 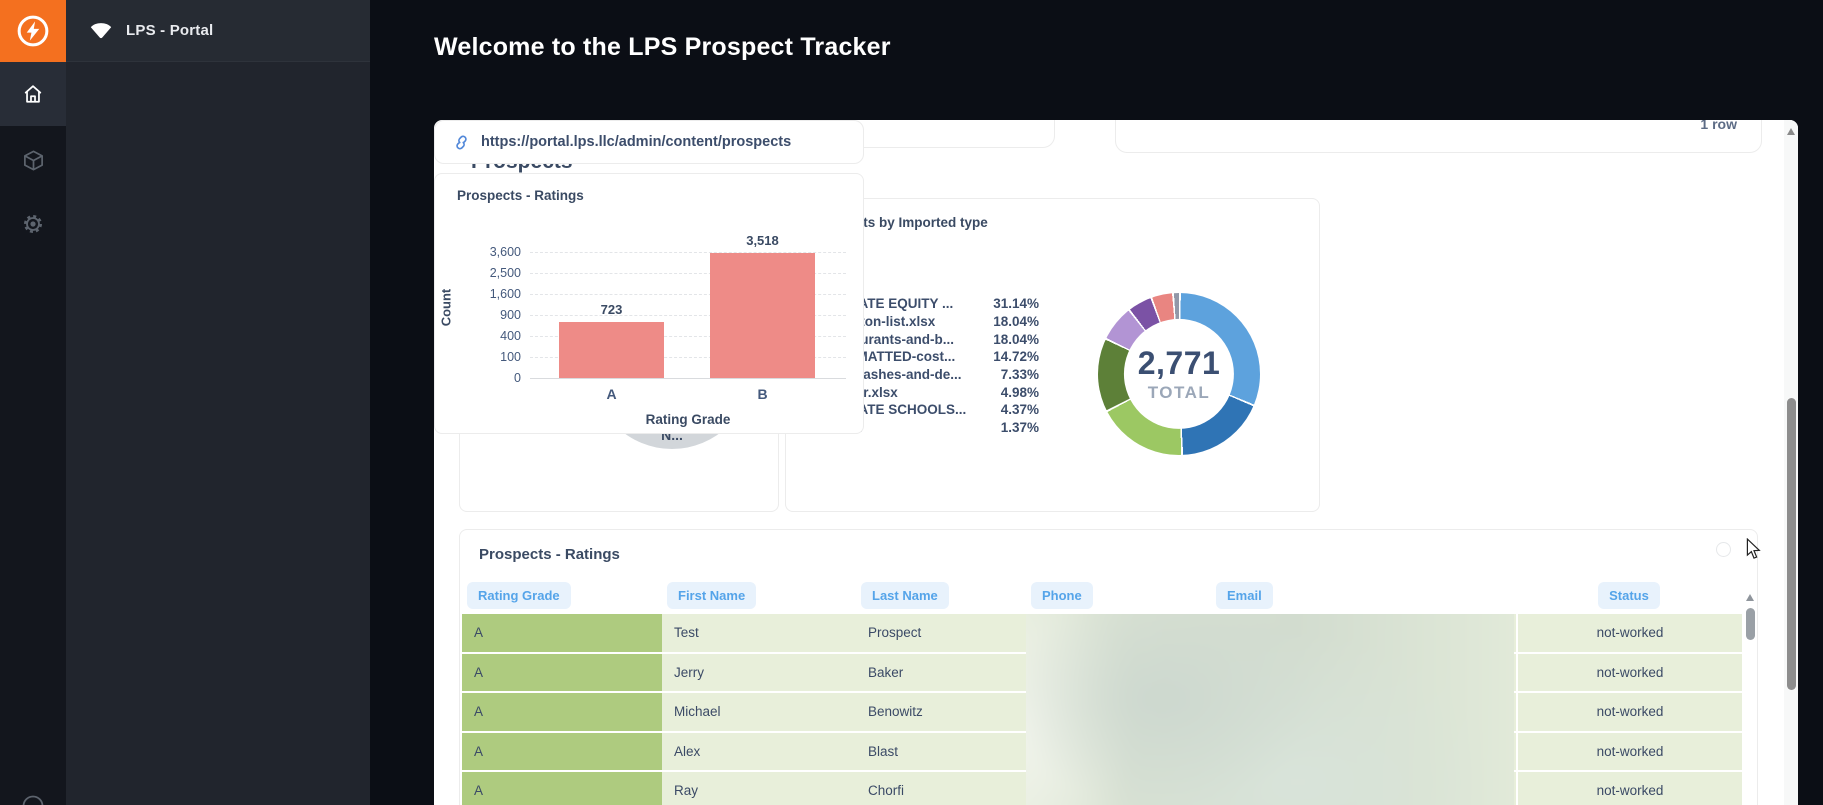 What do you see at coordinates (1244, 595) in the screenshot?
I see `column-header-email: Email` at bounding box center [1244, 595].